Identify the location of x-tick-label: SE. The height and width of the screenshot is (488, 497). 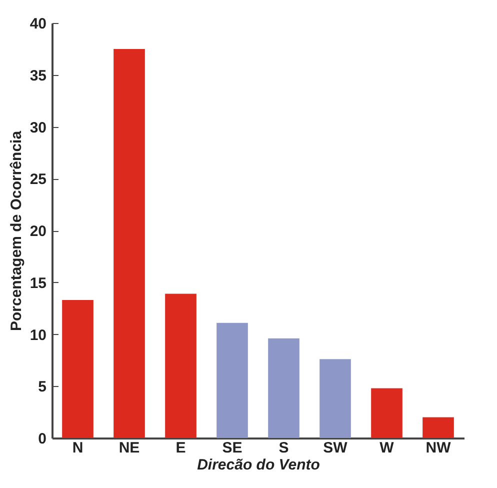
(232, 448).